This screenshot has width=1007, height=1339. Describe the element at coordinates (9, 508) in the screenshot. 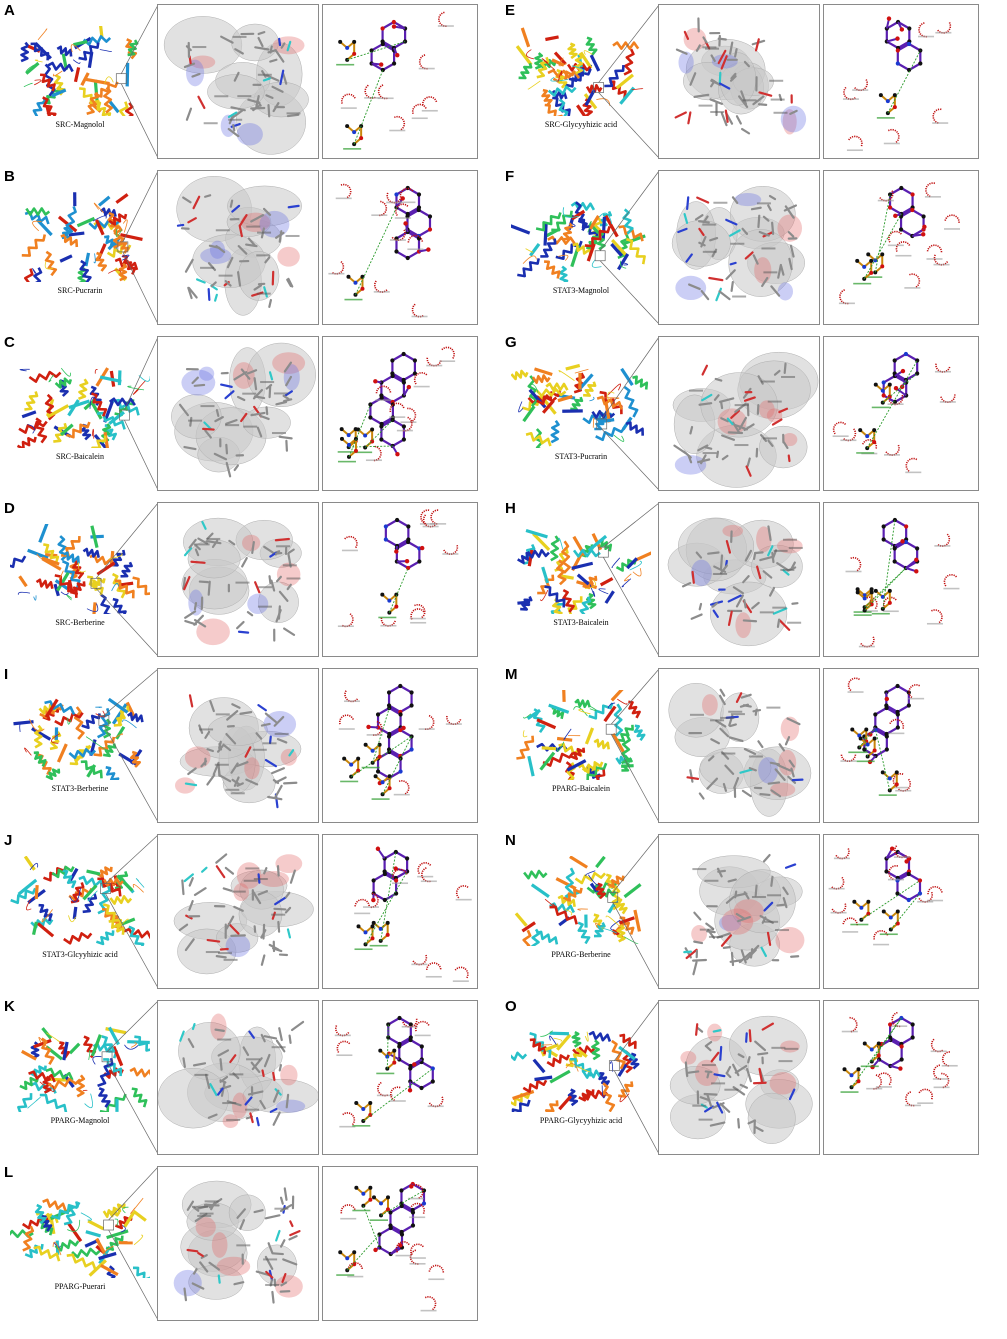

I see `panel-letter: D` at that location.